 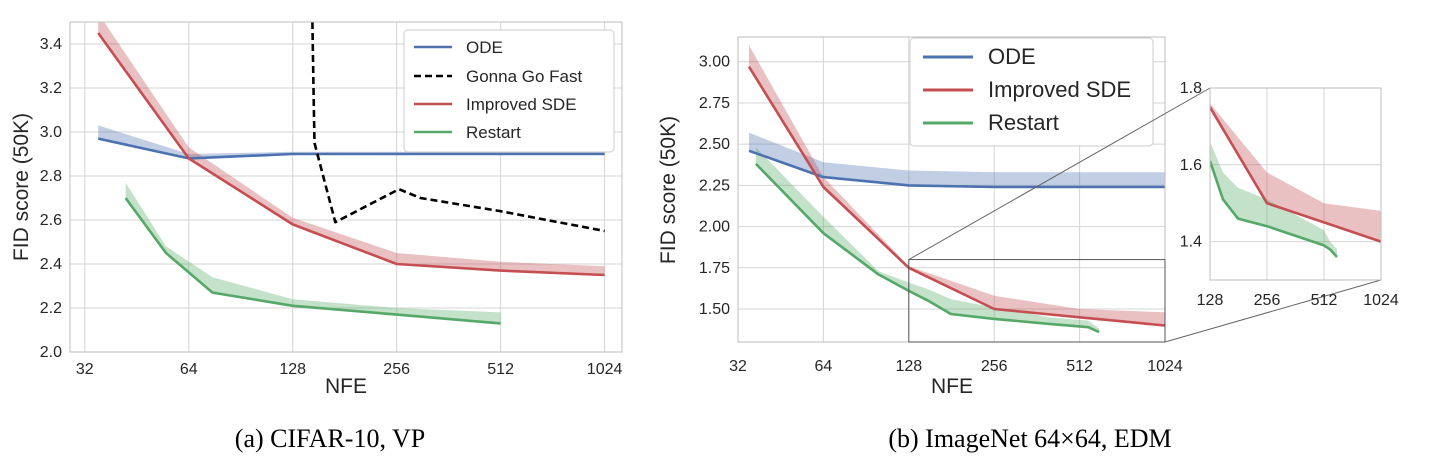 What do you see at coordinates (1037, 301) in the screenshot?
I see `zoom-rectangle` at bounding box center [1037, 301].